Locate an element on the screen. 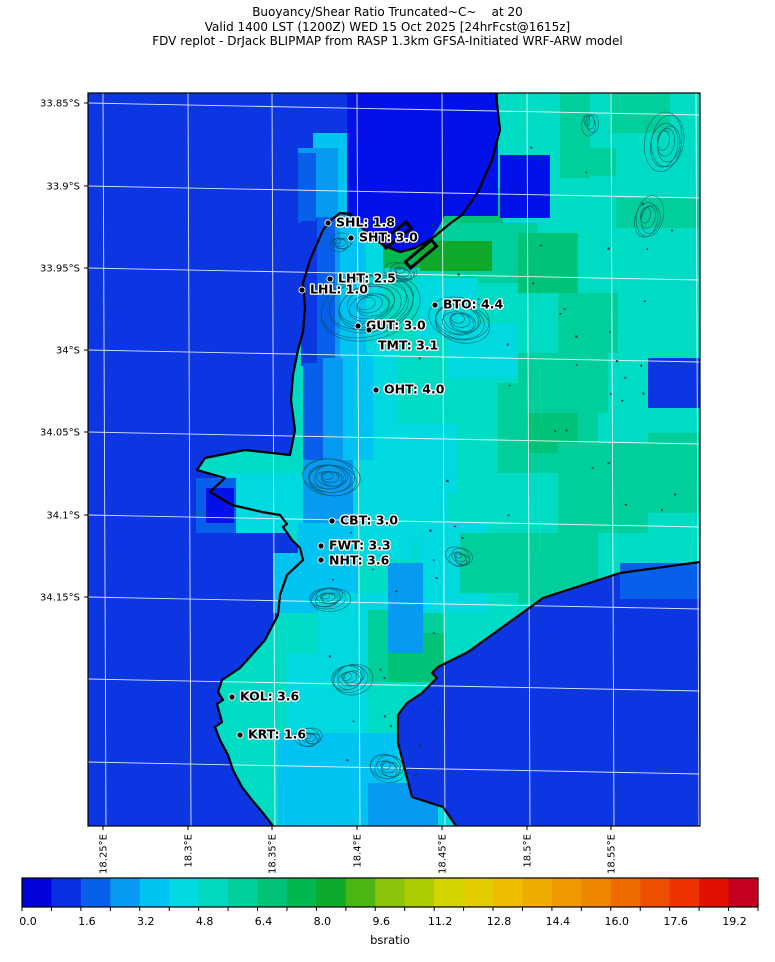  colorbar-tick-label: 9.6 is located at coordinates (382, 921).